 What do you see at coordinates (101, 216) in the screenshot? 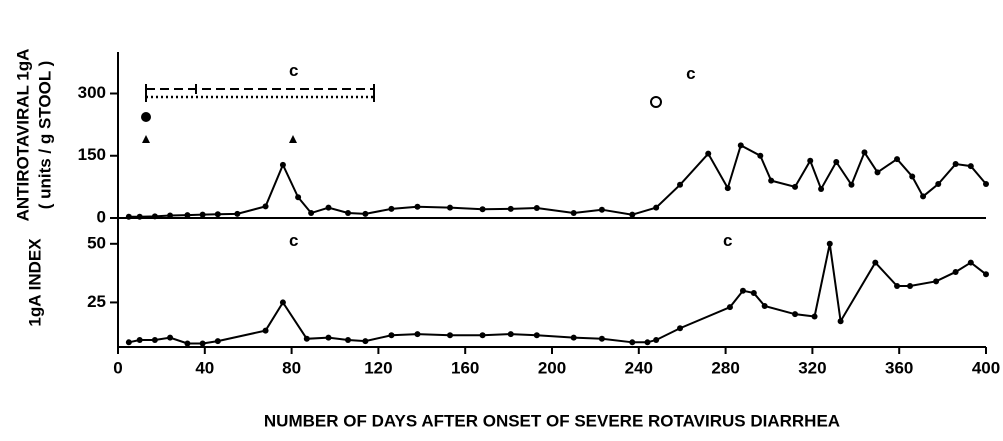
I see `y-tick-label: 0` at bounding box center [101, 216].